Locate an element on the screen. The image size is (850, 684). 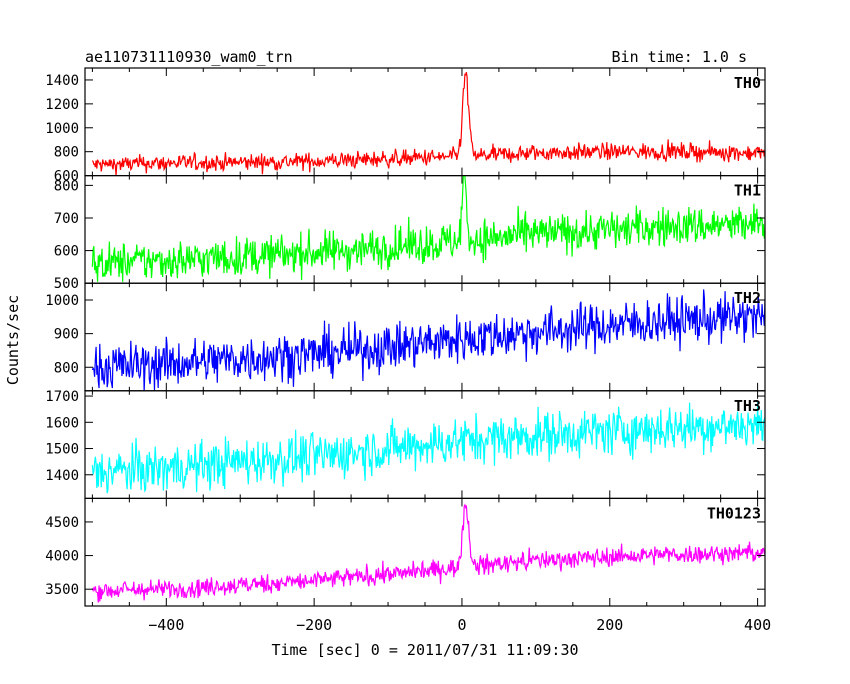
panel-th1: 500 600 700 800 TH1 is located at coordinates (410, 233).